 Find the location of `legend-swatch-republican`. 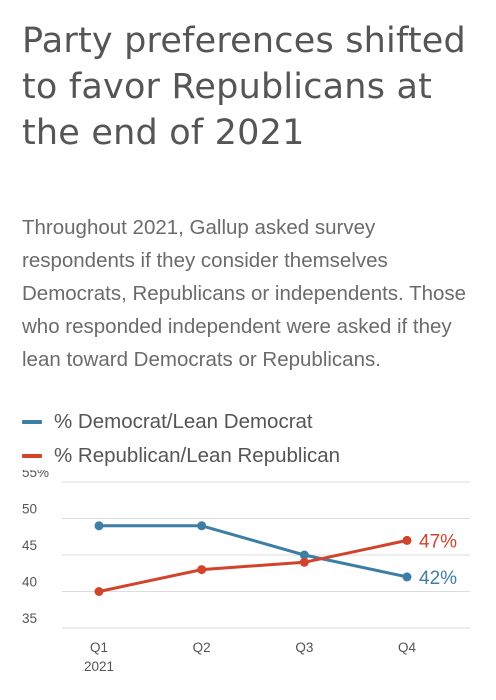

legend-swatch-republican is located at coordinates (32, 456).